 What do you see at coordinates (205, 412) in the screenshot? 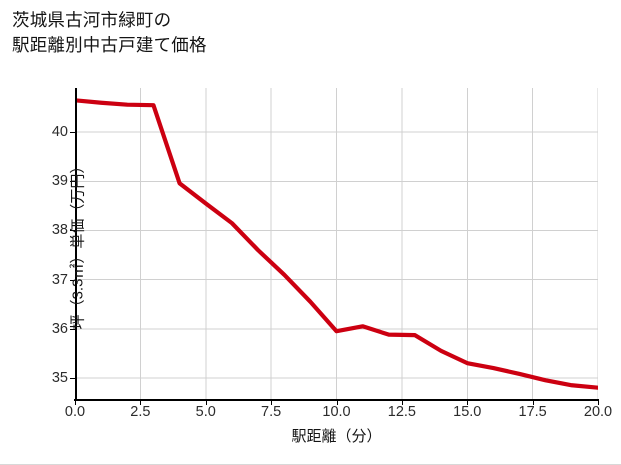
I see `x-tick-label-5.0: 5.0` at bounding box center [205, 412].